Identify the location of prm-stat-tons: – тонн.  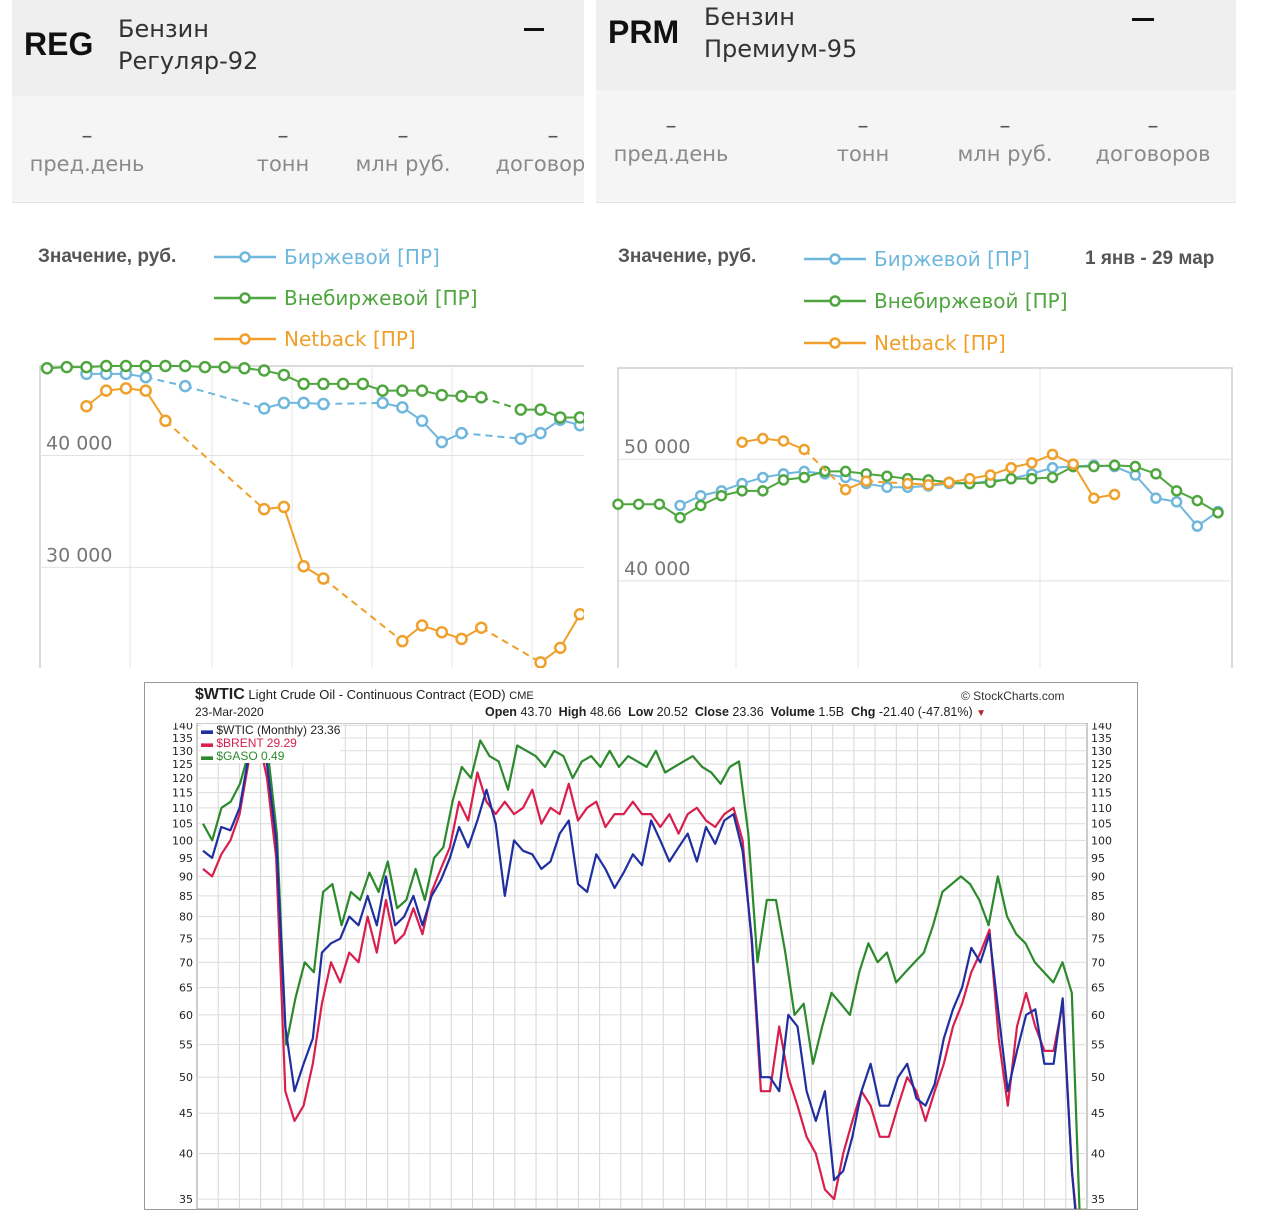
(863, 139).